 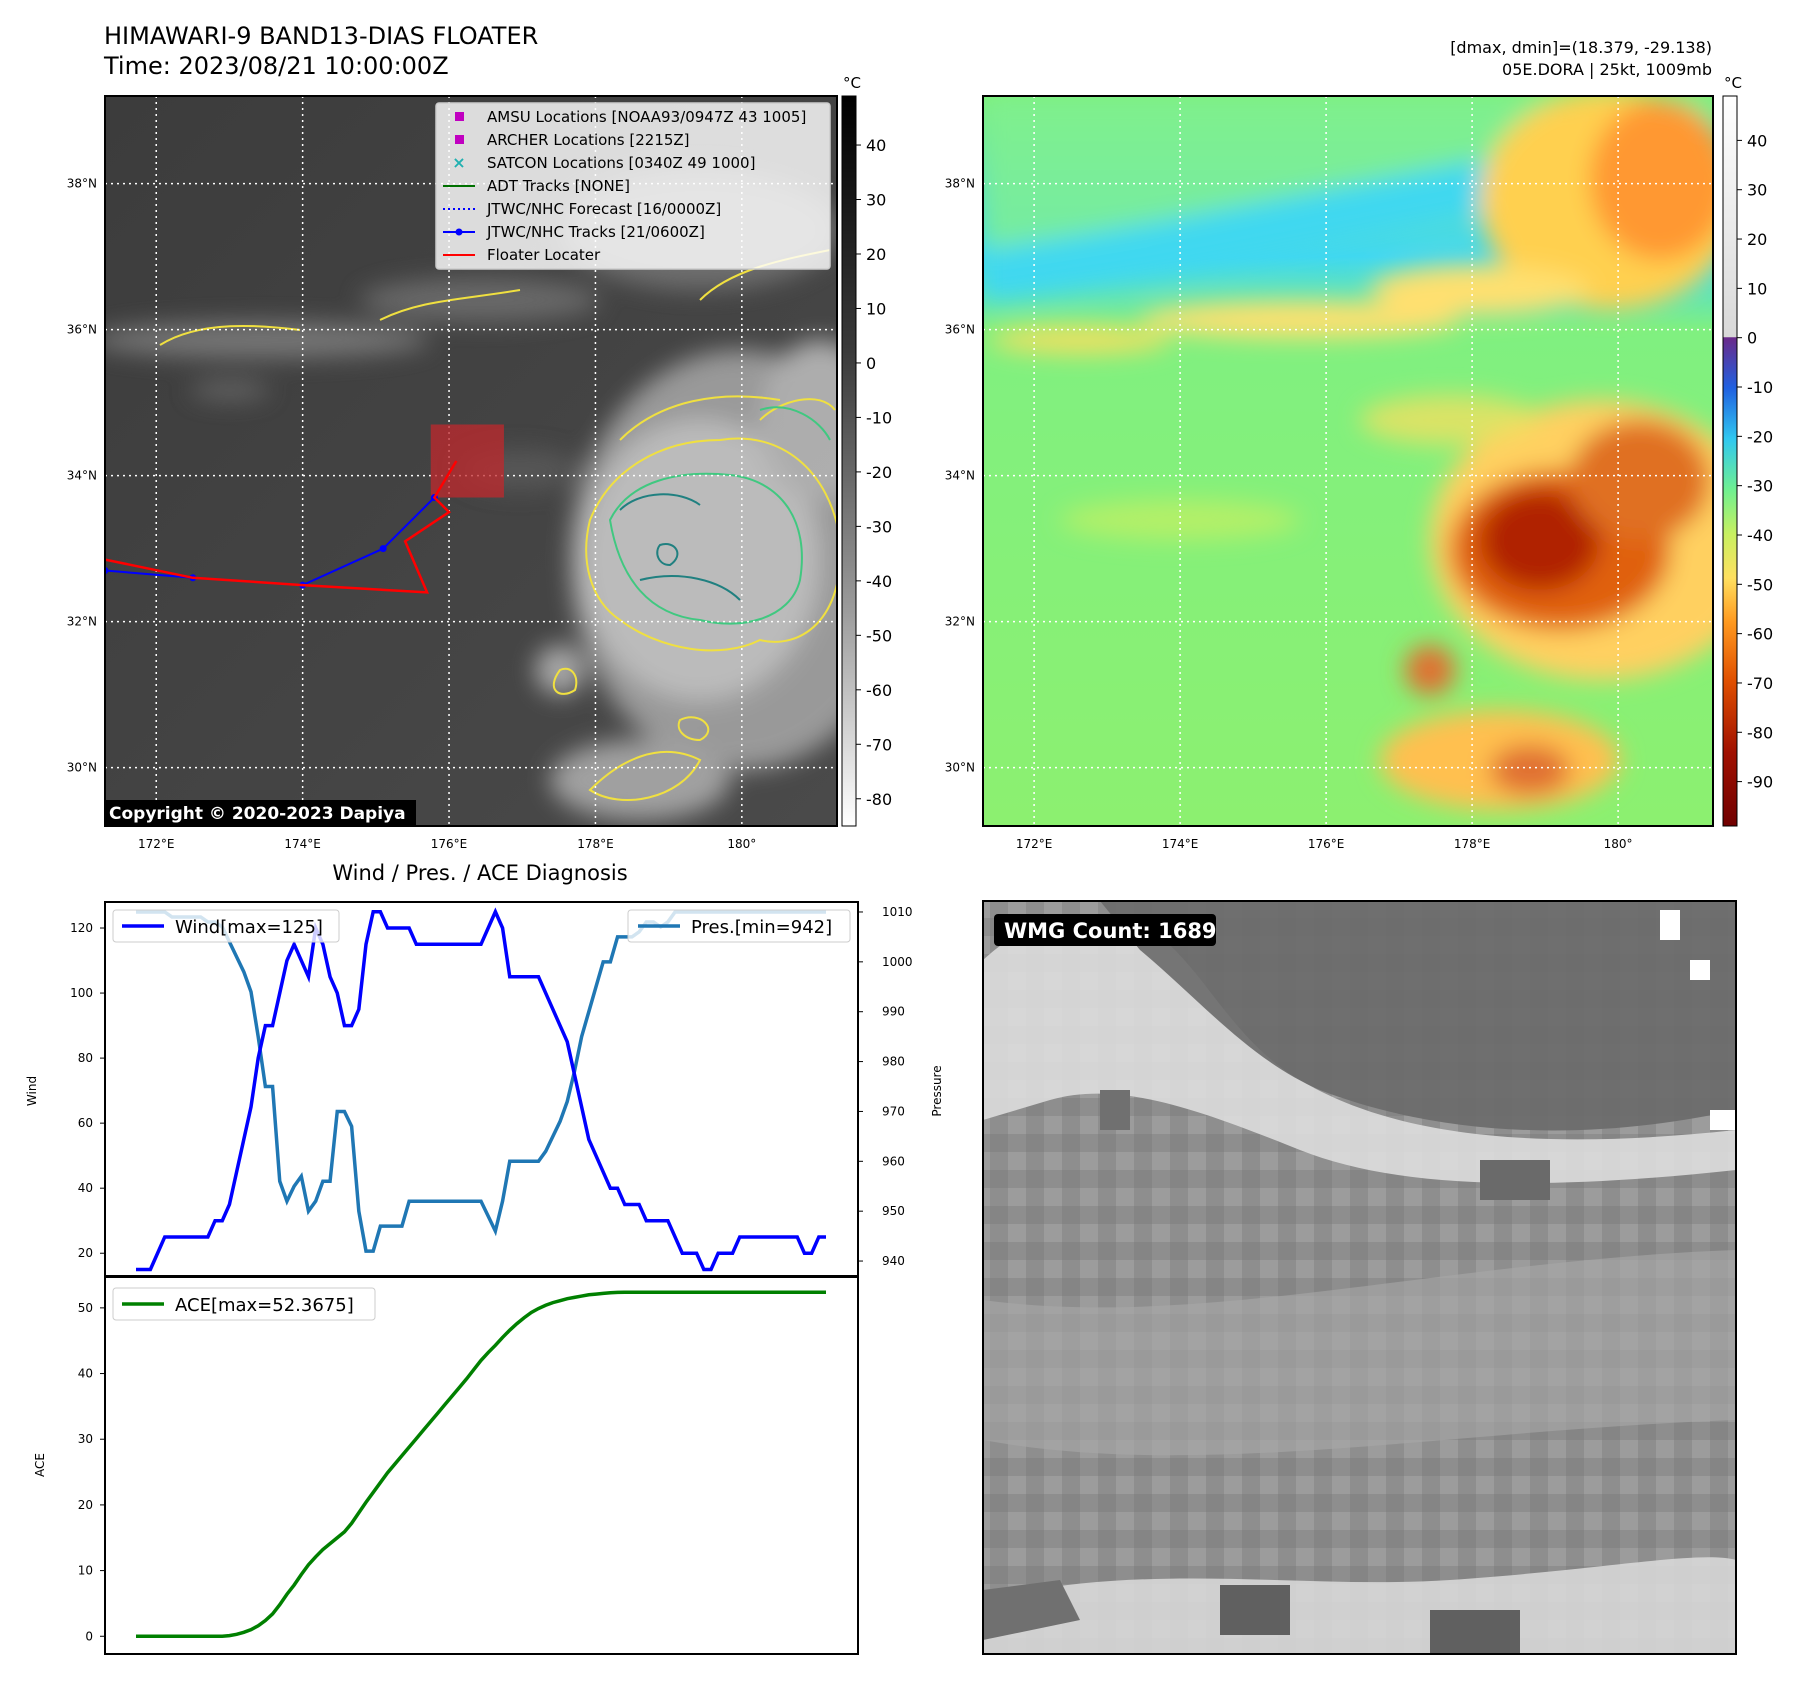 I want to click on pressure-tick-label: 950, so click(x=893, y=1211).